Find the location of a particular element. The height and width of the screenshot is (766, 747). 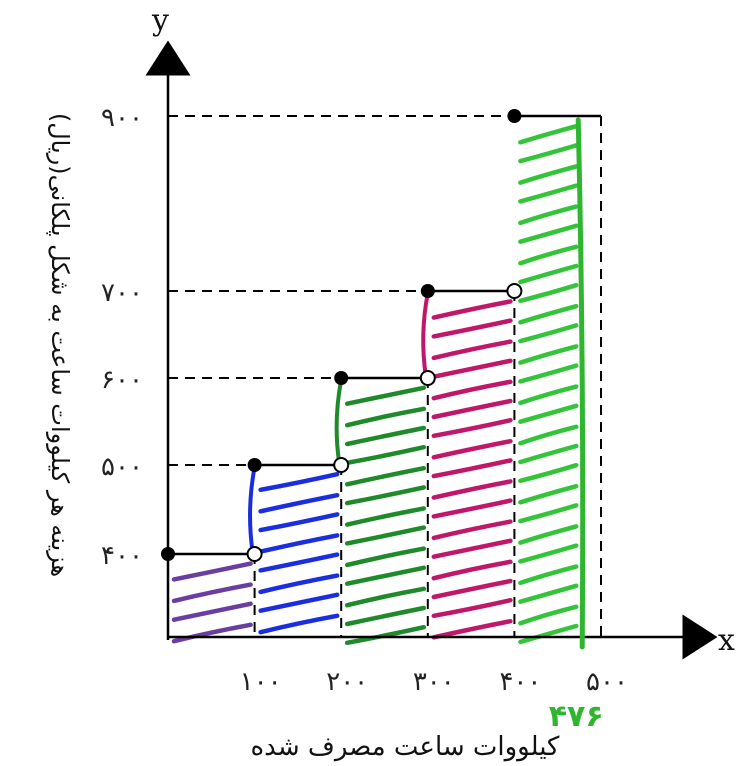

y-tick-600: ۶۰۰ is located at coordinates (122, 380).